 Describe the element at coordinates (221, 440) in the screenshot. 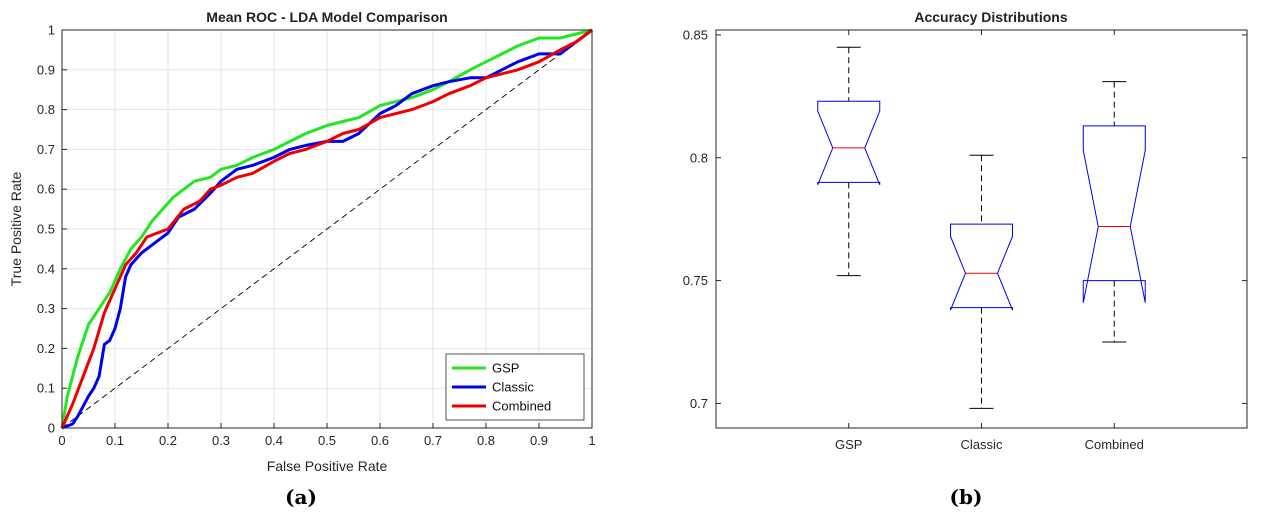

I see `roc-x-tick-label: 0.3` at that location.